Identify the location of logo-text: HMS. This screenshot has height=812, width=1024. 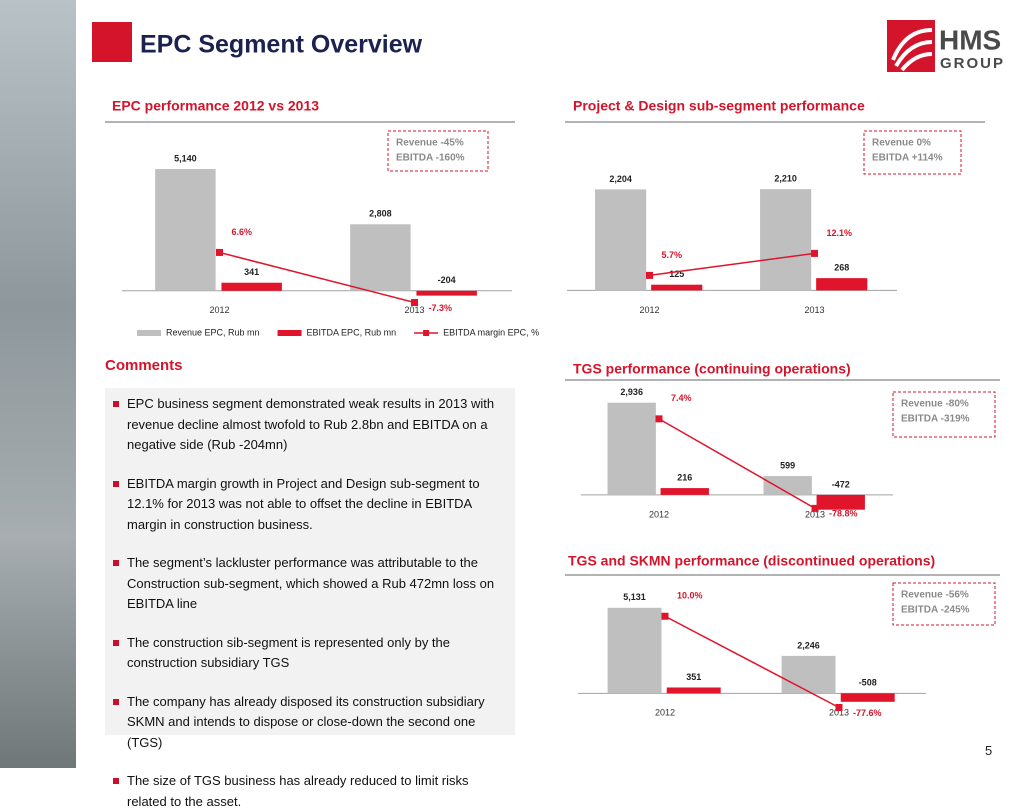
(970, 39).